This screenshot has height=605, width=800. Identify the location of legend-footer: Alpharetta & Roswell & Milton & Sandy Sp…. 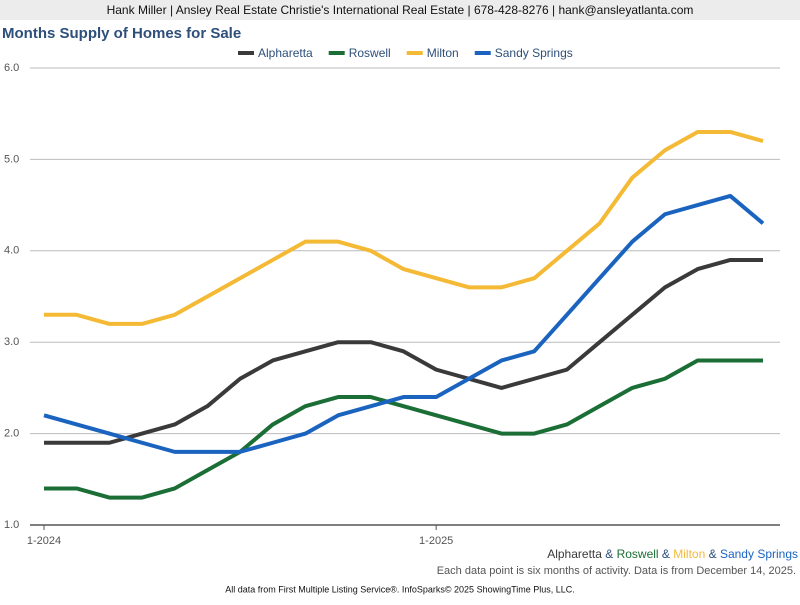
(672, 554).